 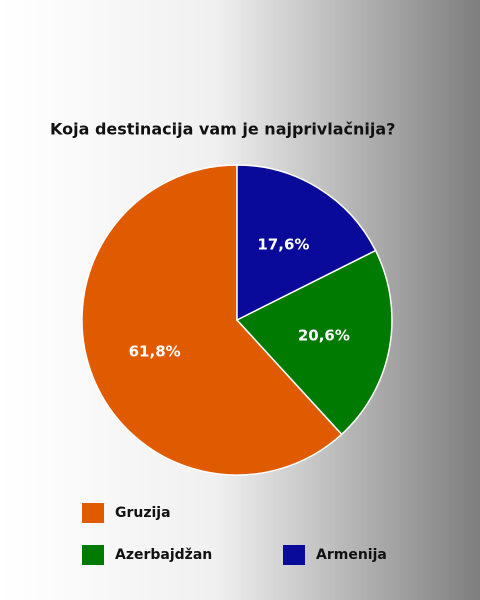 I want to click on legend-label: Armenija, so click(x=351, y=555).